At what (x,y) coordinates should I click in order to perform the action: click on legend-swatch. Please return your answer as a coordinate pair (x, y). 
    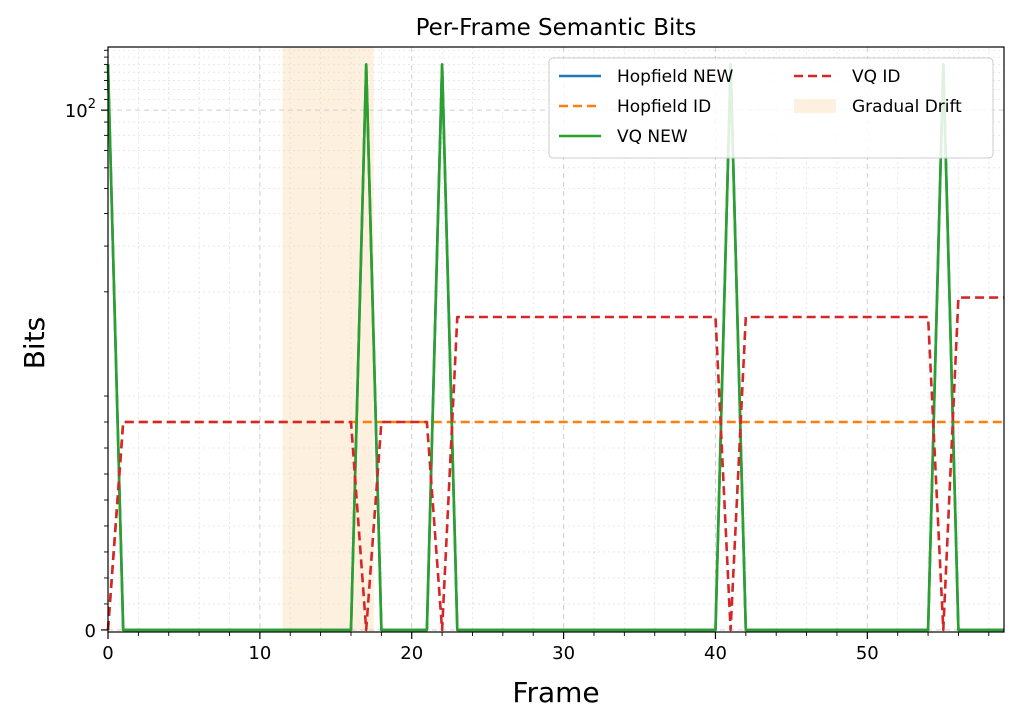
    Looking at the image, I should click on (815, 106).